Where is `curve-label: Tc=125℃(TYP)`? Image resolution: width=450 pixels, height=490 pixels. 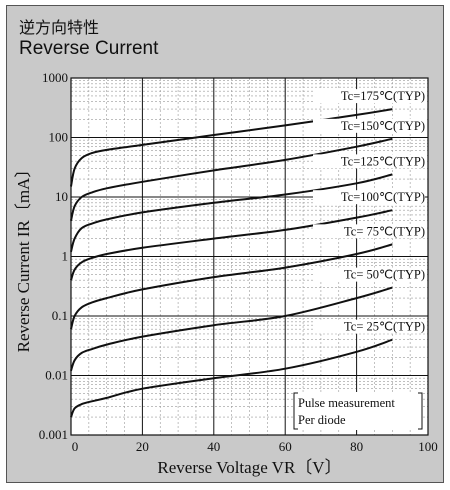
curve-label: Tc=125℃(TYP) is located at coordinates (383, 161).